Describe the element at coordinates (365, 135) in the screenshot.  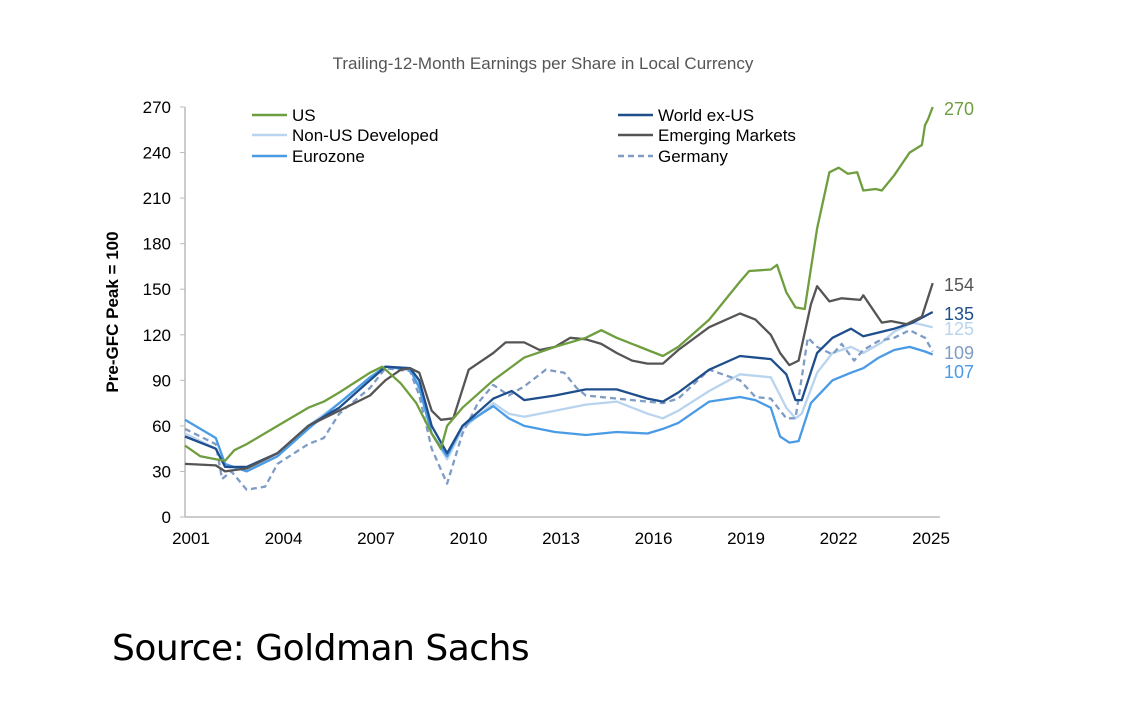
I see `legend-label: Non-US Developed` at that location.